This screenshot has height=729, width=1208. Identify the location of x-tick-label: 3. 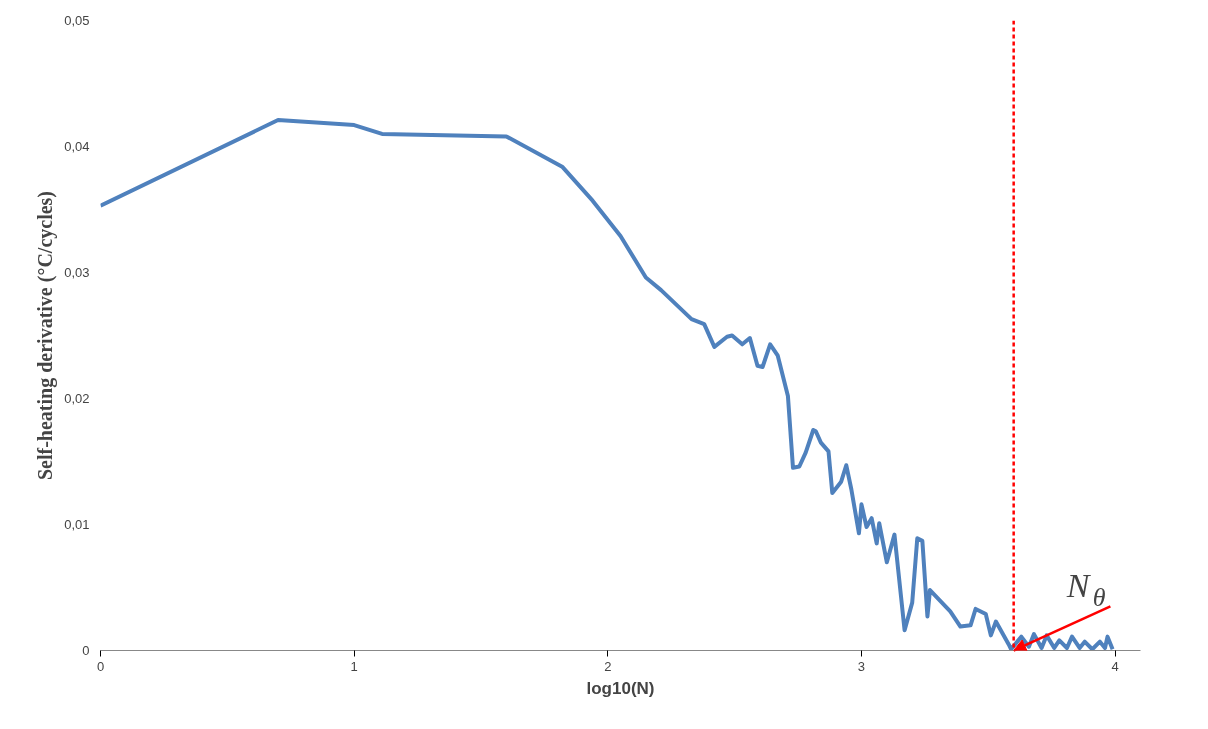
(861, 666).